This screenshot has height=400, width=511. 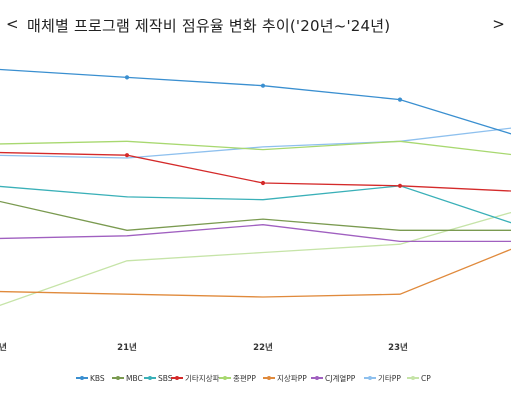 I want to click on series-line-지상파PP, so click(x=255, y=273).